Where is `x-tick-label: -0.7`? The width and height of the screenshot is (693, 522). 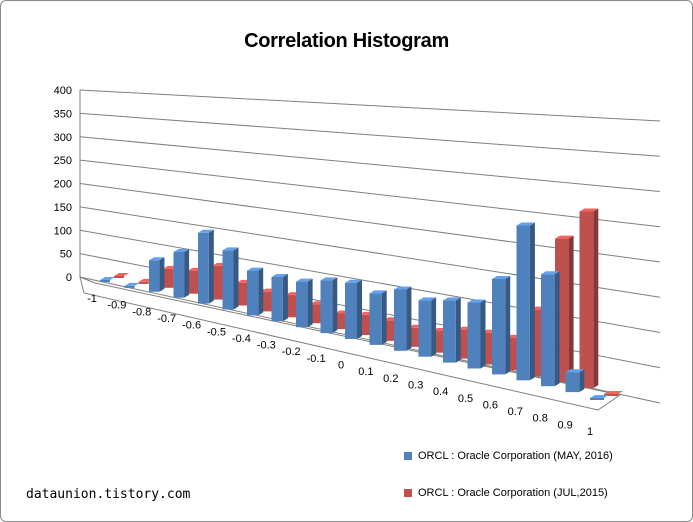 x-tick-label: -0.7 is located at coordinates (166, 319).